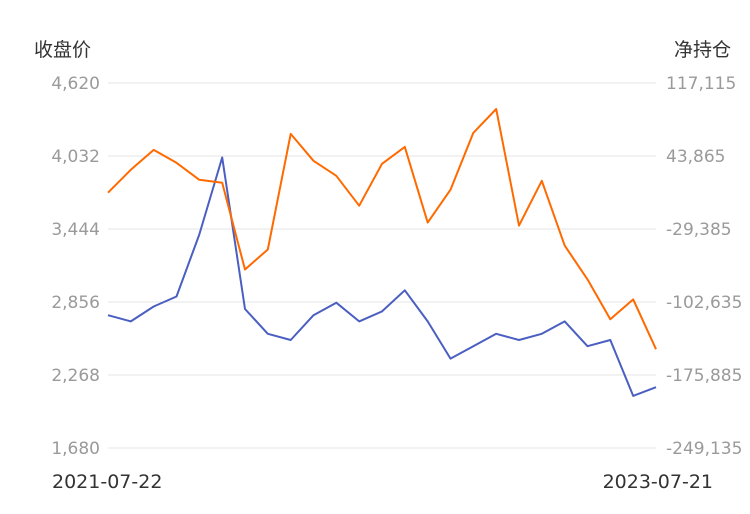 The width and height of the screenshot is (750, 514). I want to click on x-start-label: 2021-07-22, so click(107, 482).